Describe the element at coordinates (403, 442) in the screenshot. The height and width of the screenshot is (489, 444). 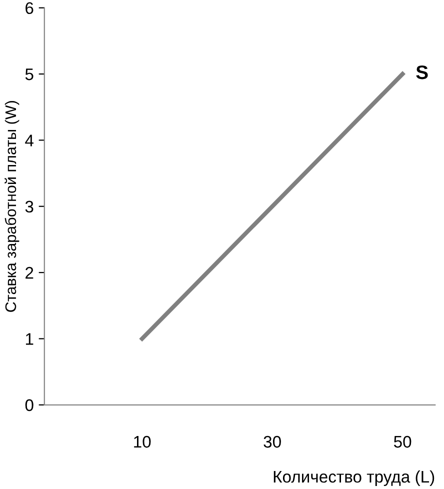
I see `x-tick-label: 50` at that location.